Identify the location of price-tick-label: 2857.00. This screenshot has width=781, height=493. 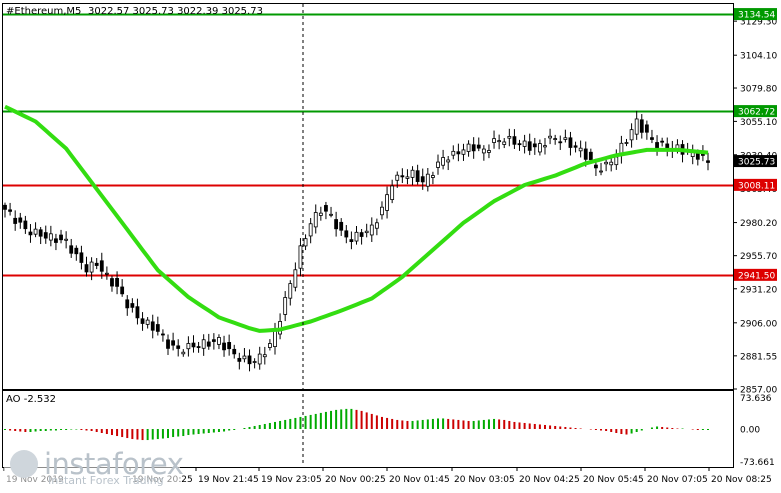
(758, 391).